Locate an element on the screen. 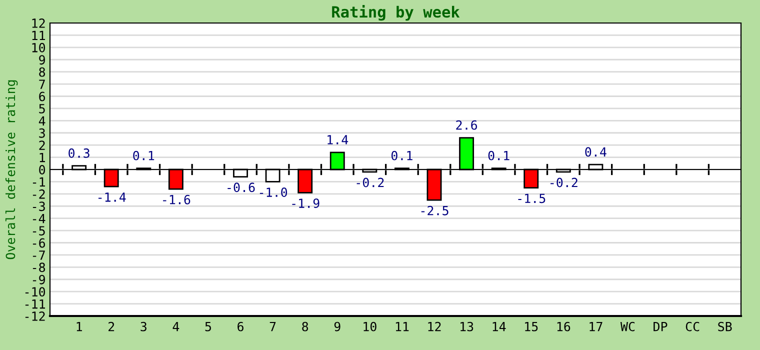 This screenshot has height=350, width=760. data-label: 2.6 is located at coordinates (467, 125).